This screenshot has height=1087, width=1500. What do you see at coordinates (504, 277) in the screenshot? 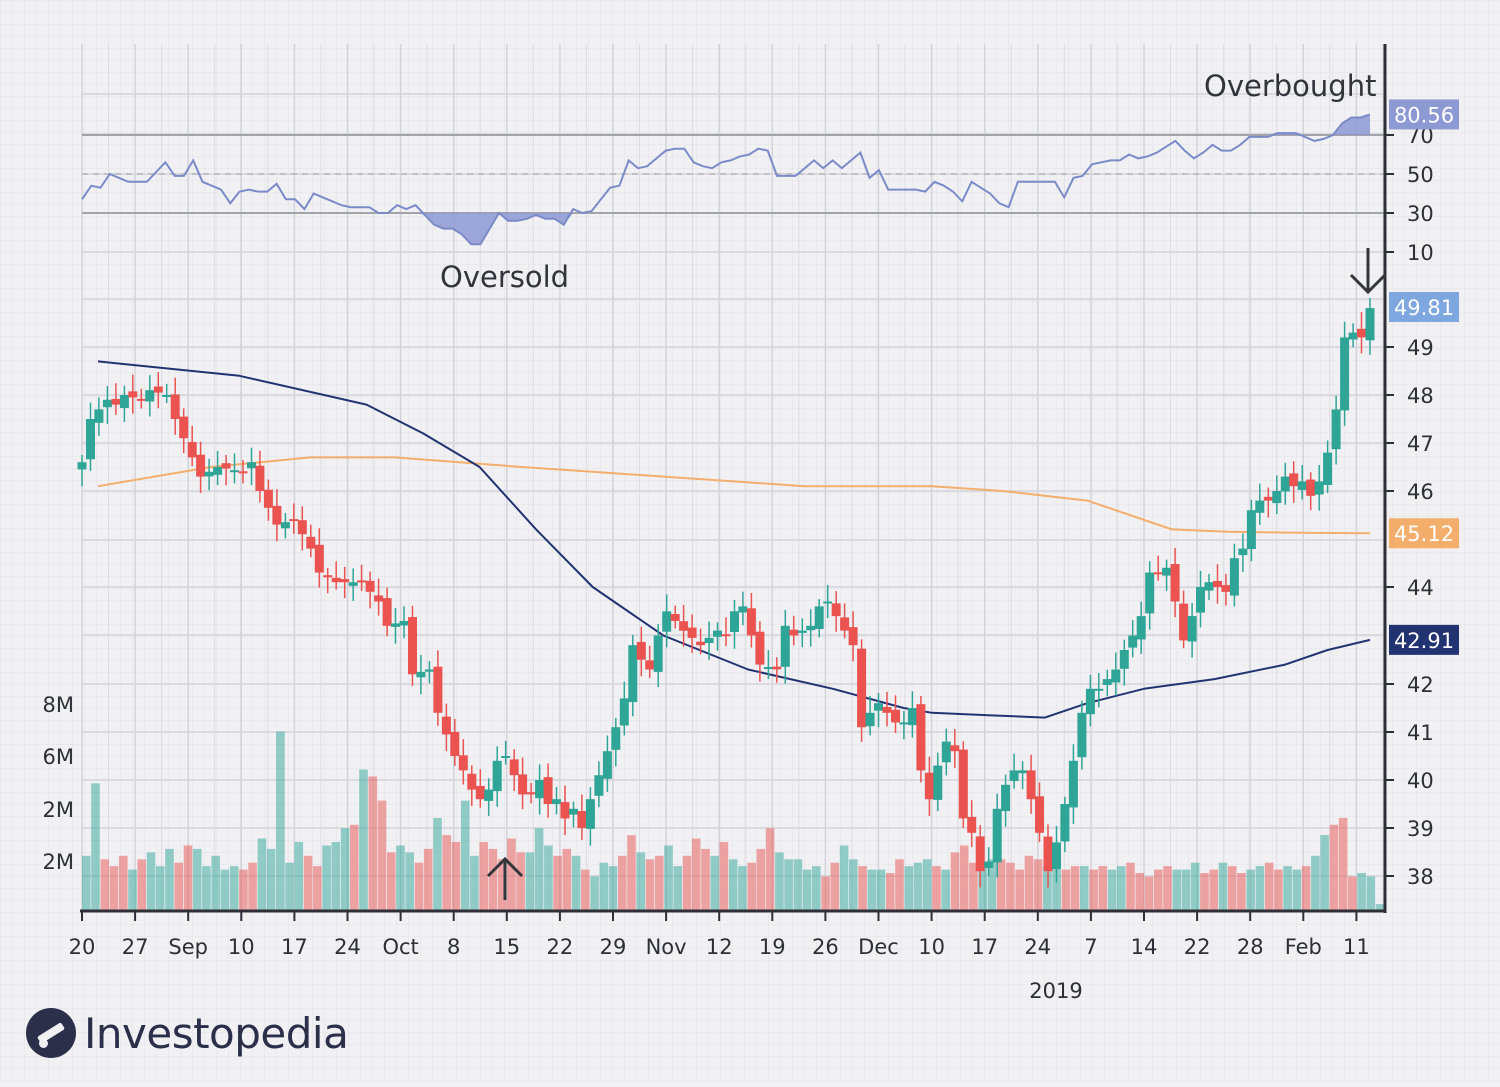
I see `oversold-label: Oversold` at bounding box center [504, 277].